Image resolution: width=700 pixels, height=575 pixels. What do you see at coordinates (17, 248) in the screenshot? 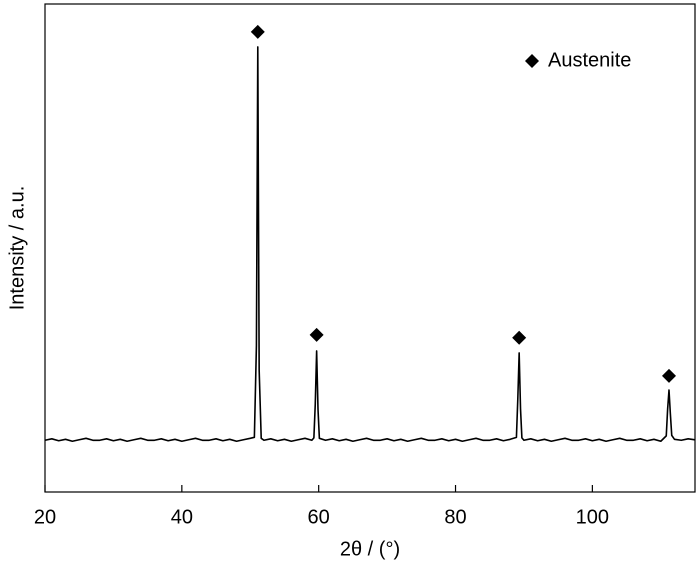
I see `y-axis-label: Intensity / a.u.` at bounding box center [17, 248].